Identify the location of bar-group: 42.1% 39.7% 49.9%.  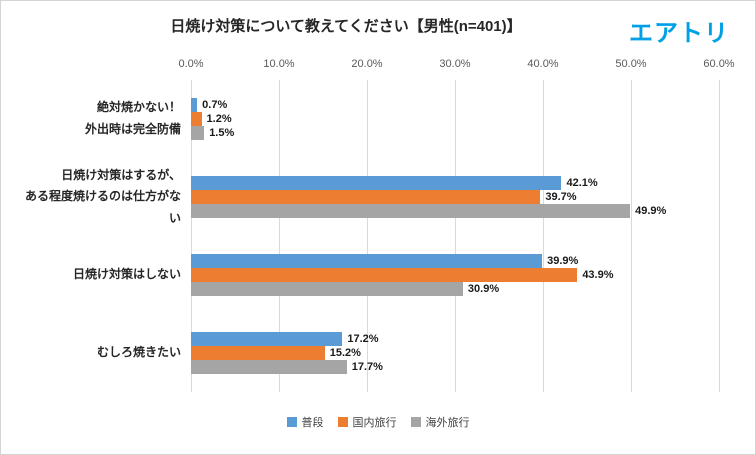
(455, 197).